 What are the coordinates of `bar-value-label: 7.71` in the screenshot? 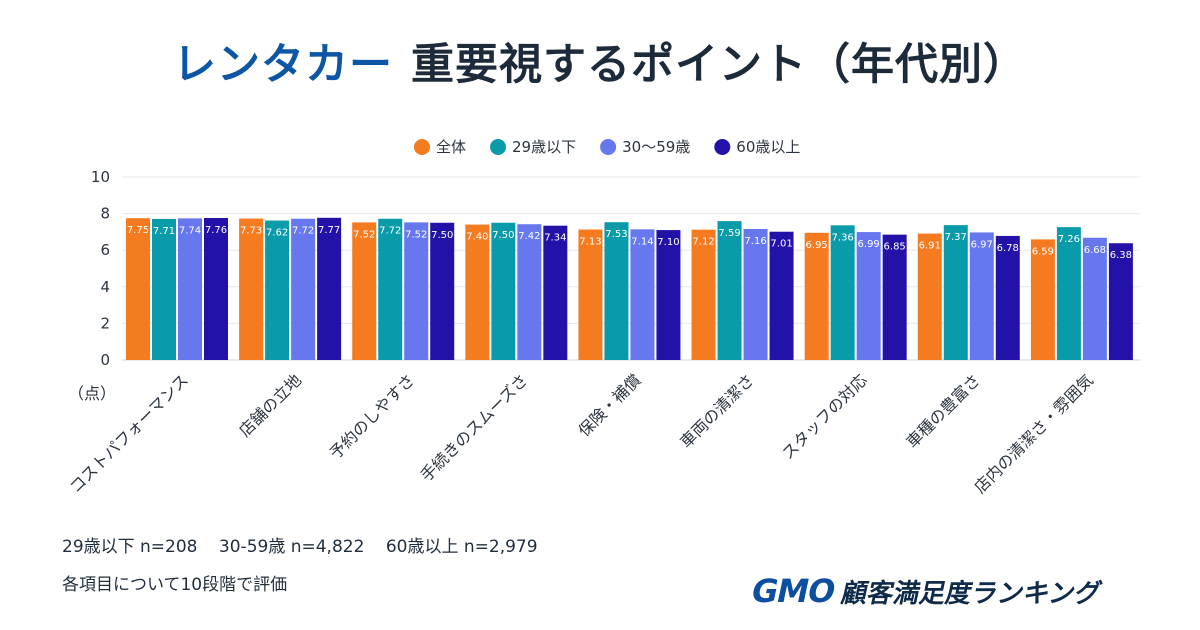 It's located at (164, 231).